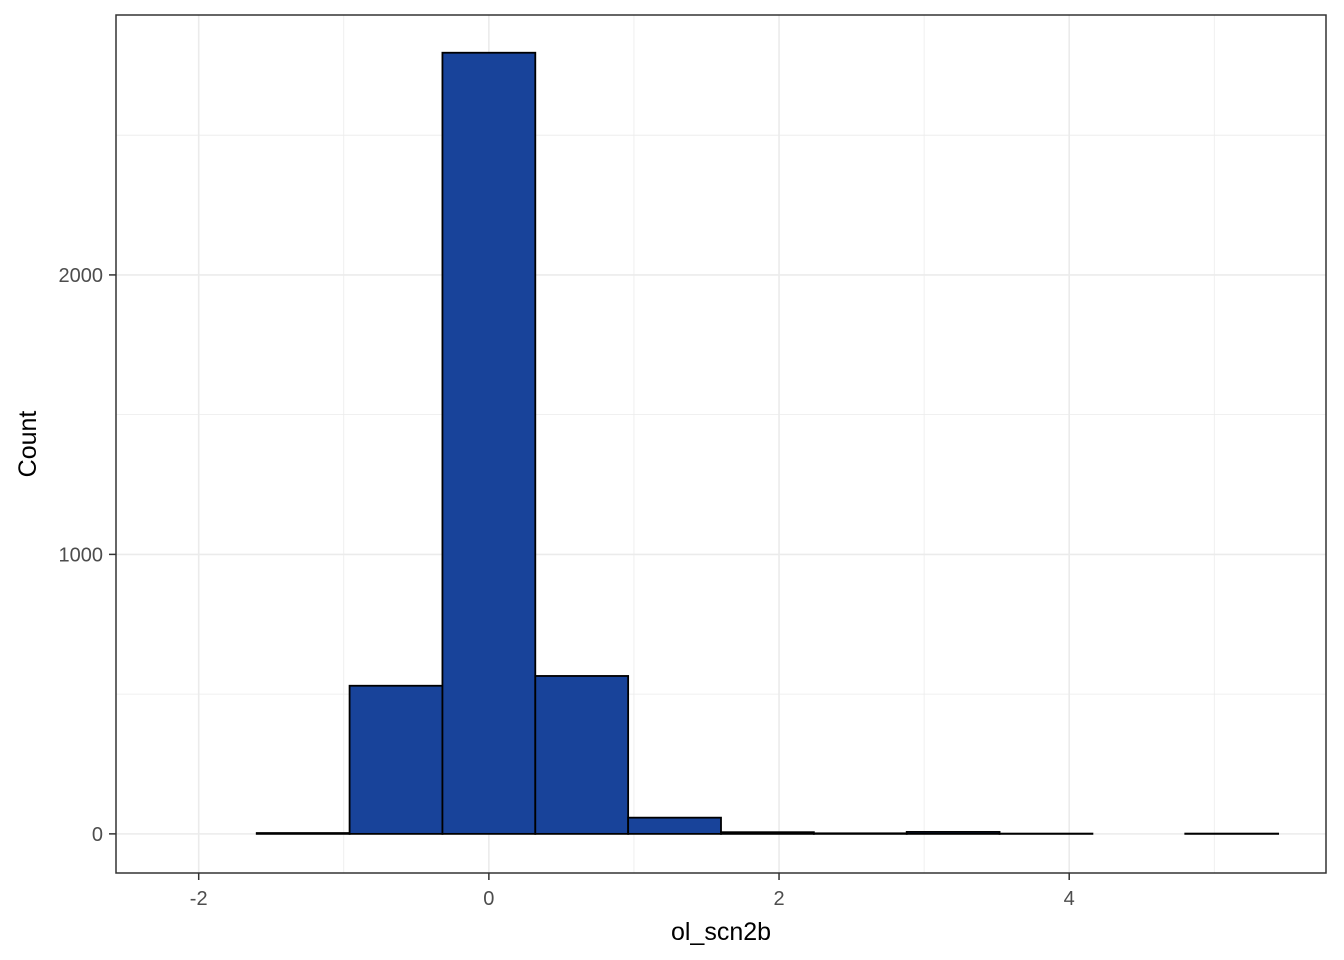 This screenshot has height=960, width=1344. What do you see at coordinates (1069, 899) in the screenshot?
I see `x-tick-label: 4` at bounding box center [1069, 899].